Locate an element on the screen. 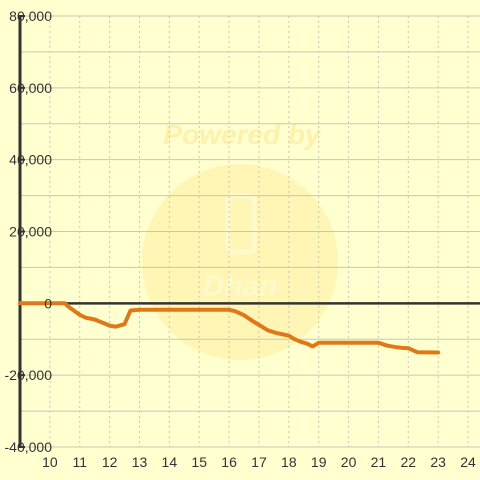  x-tick-label: 12 is located at coordinates (110, 462).